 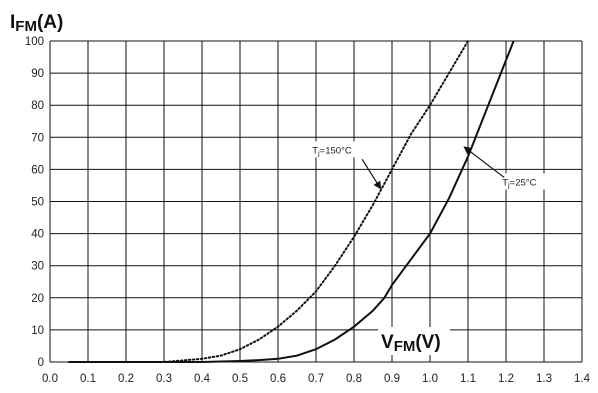 I want to click on y-tick-label: 80, so click(x=37, y=106).